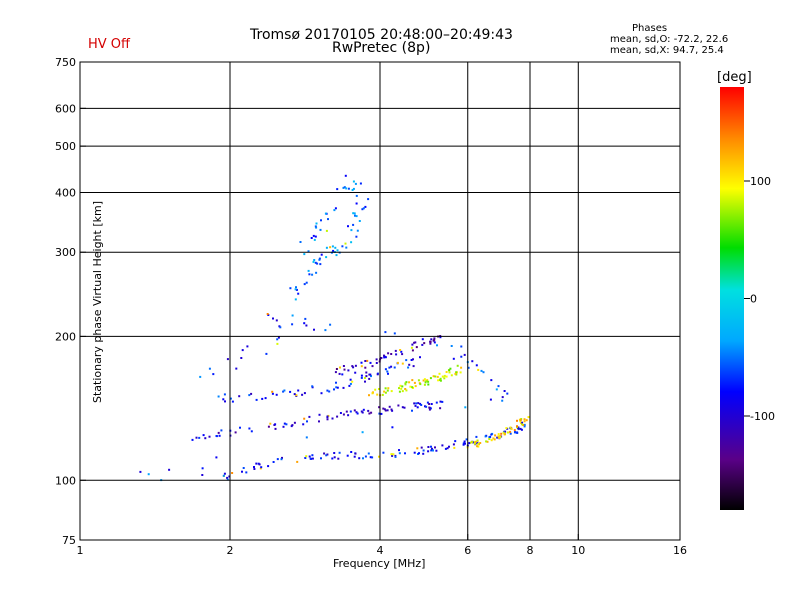 Image resolution: width=800 pixels, height=600 pixels. Describe the element at coordinates (381, 35) in the screenshot. I see `chart-title: Tromsø 20170105 20:48:00–20:49:43` at that location.